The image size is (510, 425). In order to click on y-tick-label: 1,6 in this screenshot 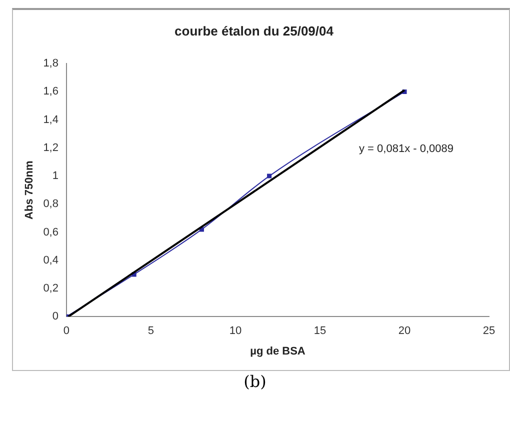, I will do `click(50, 92)`.